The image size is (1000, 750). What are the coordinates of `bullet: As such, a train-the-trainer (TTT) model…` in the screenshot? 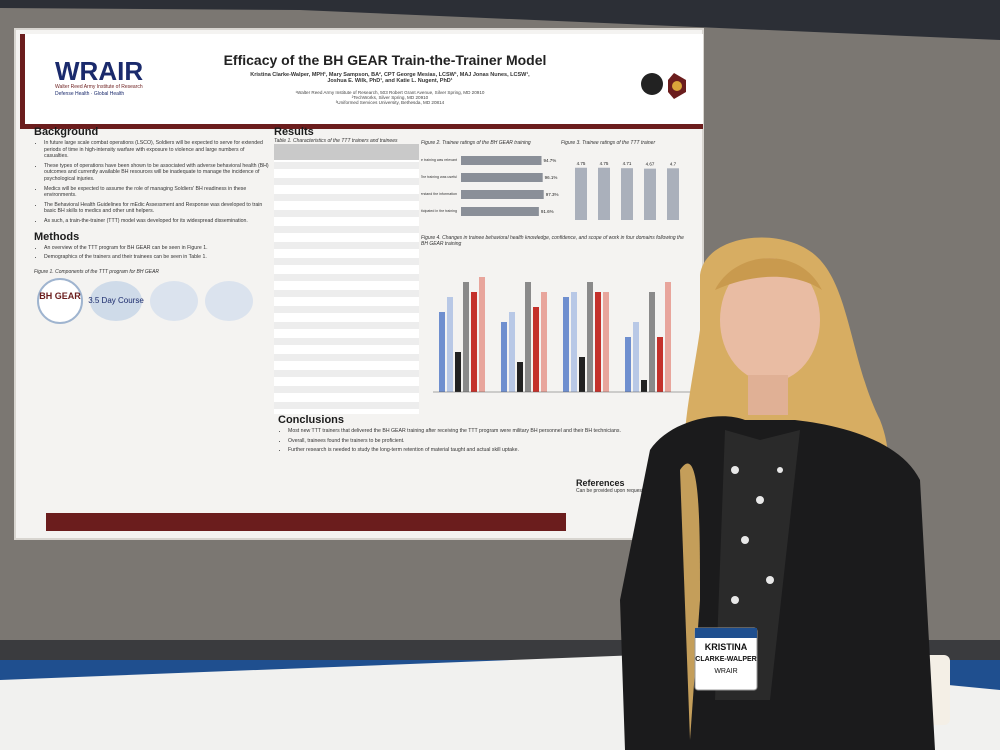 It's located at (156, 221).